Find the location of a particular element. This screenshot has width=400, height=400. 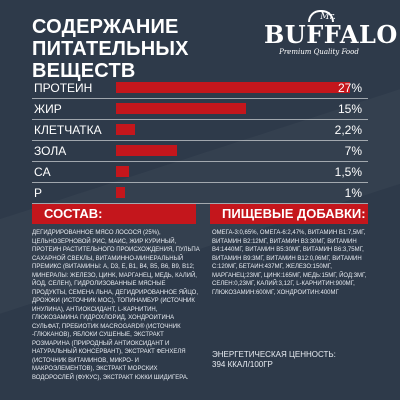

nutrient-row: ЖИР 15% is located at coordinates (200, 109).